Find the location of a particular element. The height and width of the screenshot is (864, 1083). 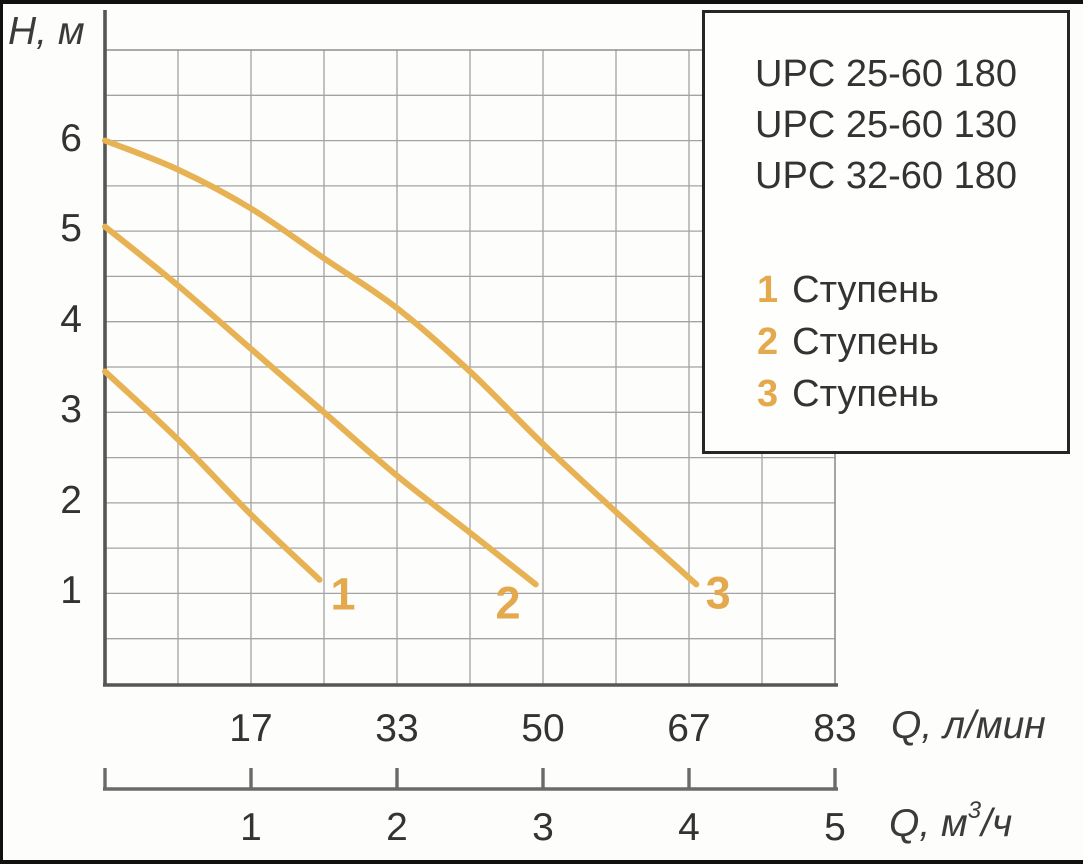

y-tick-label-2: 2 is located at coordinates (71, 500).